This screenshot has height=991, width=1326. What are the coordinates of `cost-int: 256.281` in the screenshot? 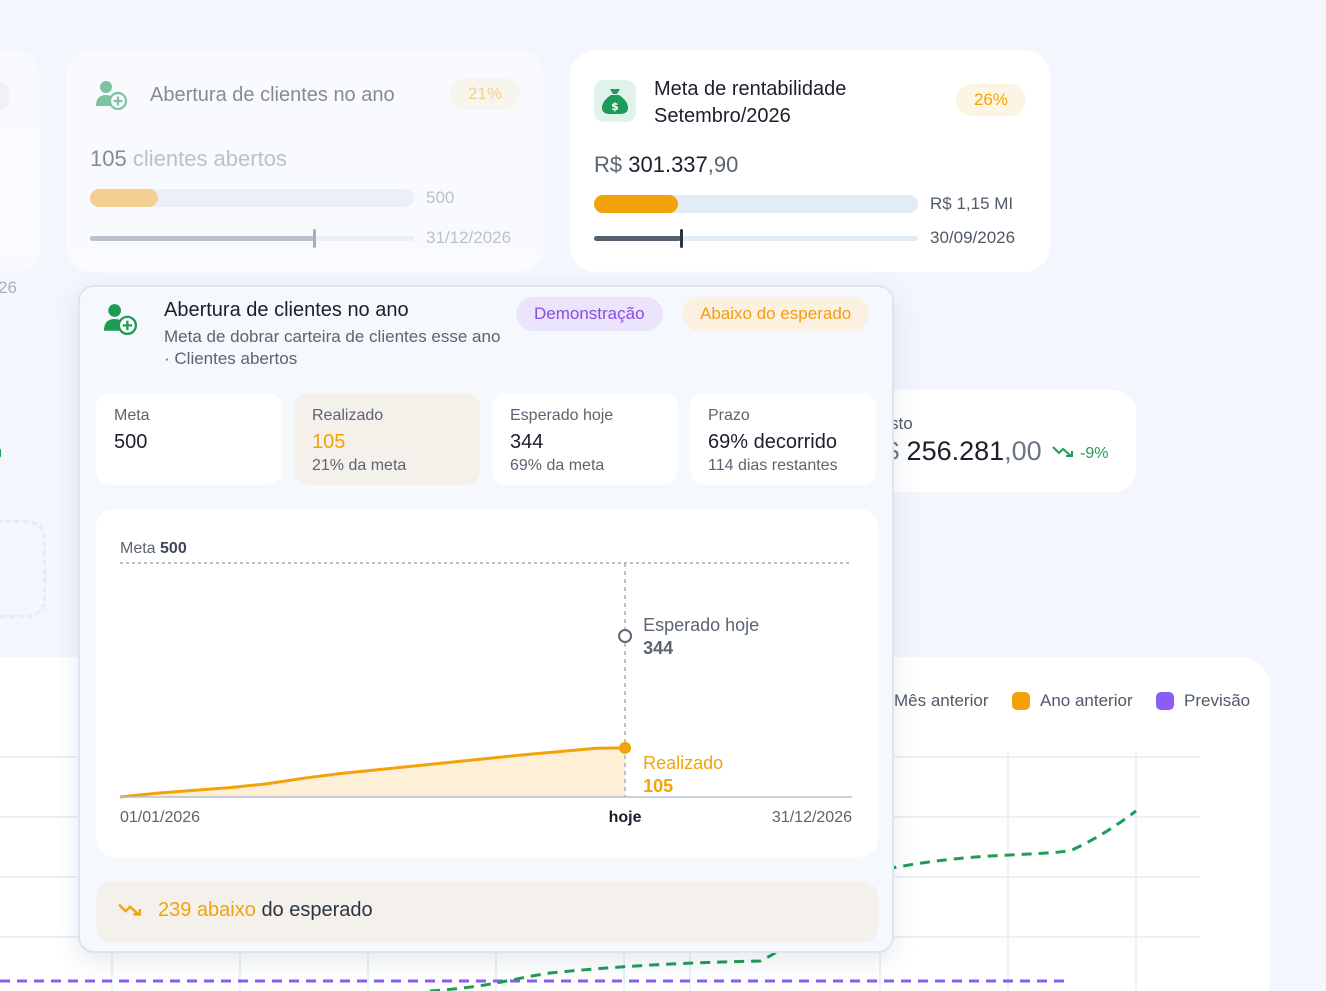 It's located at (955, 451).